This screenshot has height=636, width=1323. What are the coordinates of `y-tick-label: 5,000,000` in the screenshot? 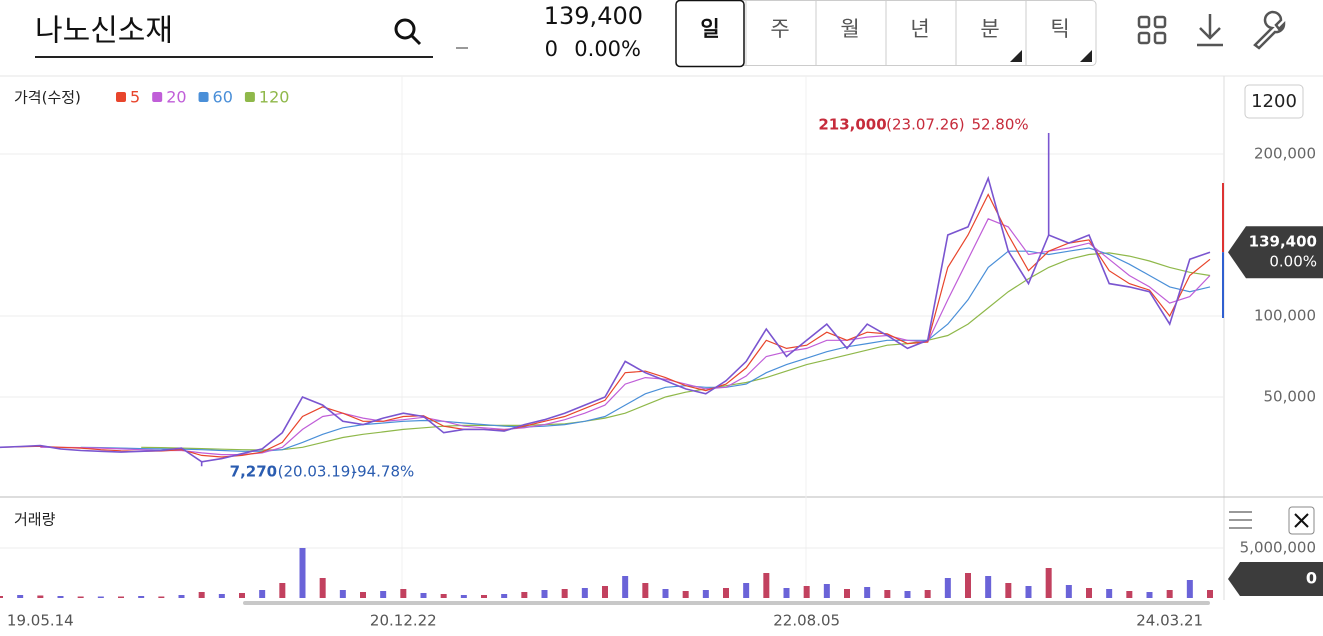 It's located at (1278, 548).